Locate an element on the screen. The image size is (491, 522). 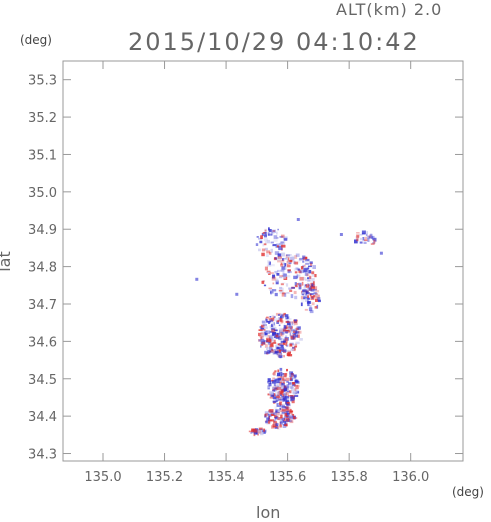
x-tick-label: 135.2 is located at coordinates (164, 477).